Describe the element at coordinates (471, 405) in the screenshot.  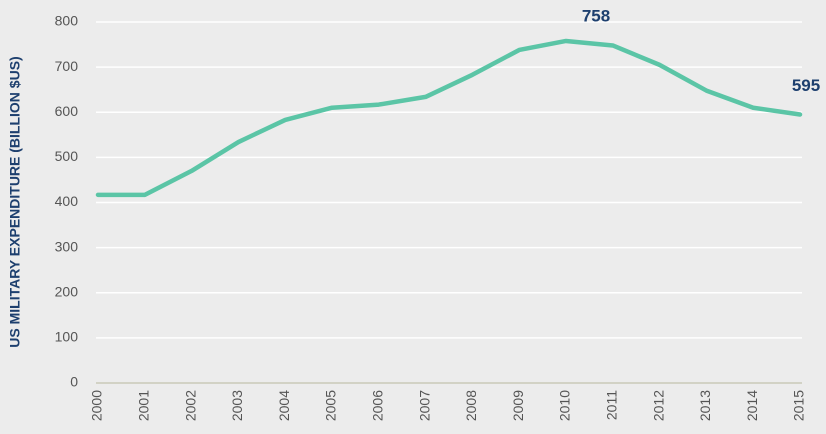
I see `x-tick-label: 2008` at that location.